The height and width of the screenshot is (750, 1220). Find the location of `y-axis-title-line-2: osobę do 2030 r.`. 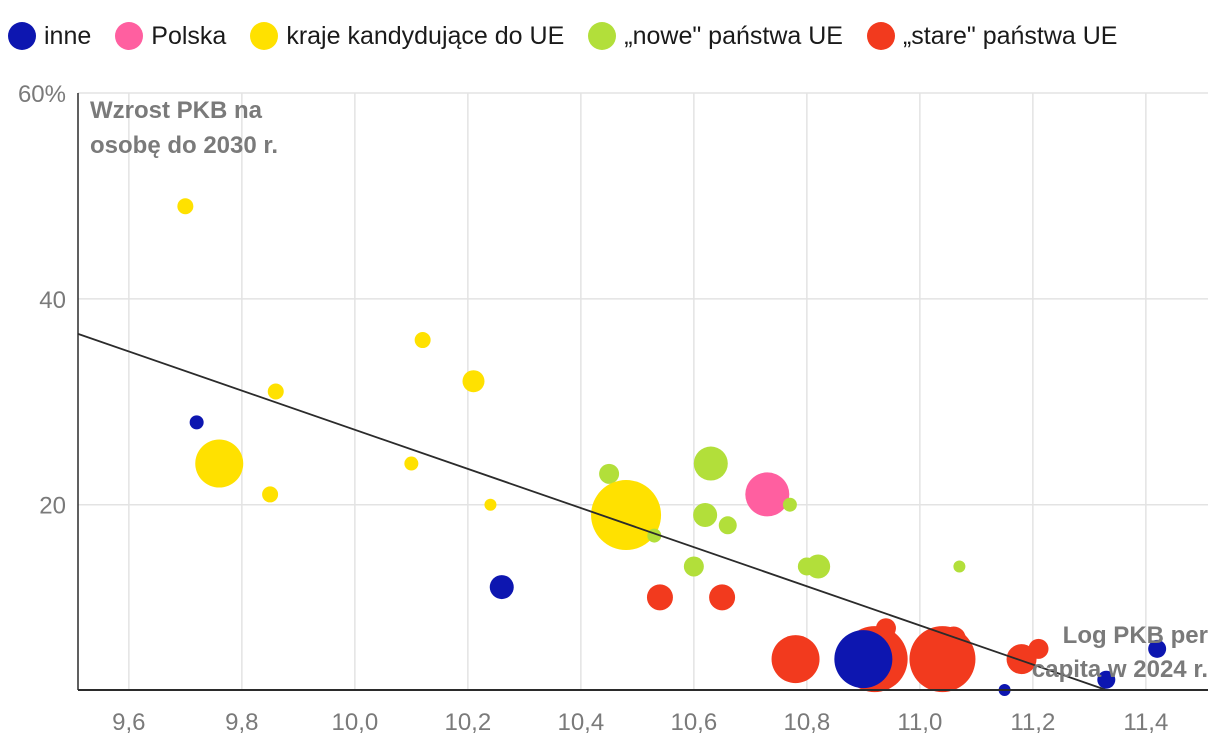

y-axis-title-line-2: osobę do 2030 r. is located at coordinates (184, 145).